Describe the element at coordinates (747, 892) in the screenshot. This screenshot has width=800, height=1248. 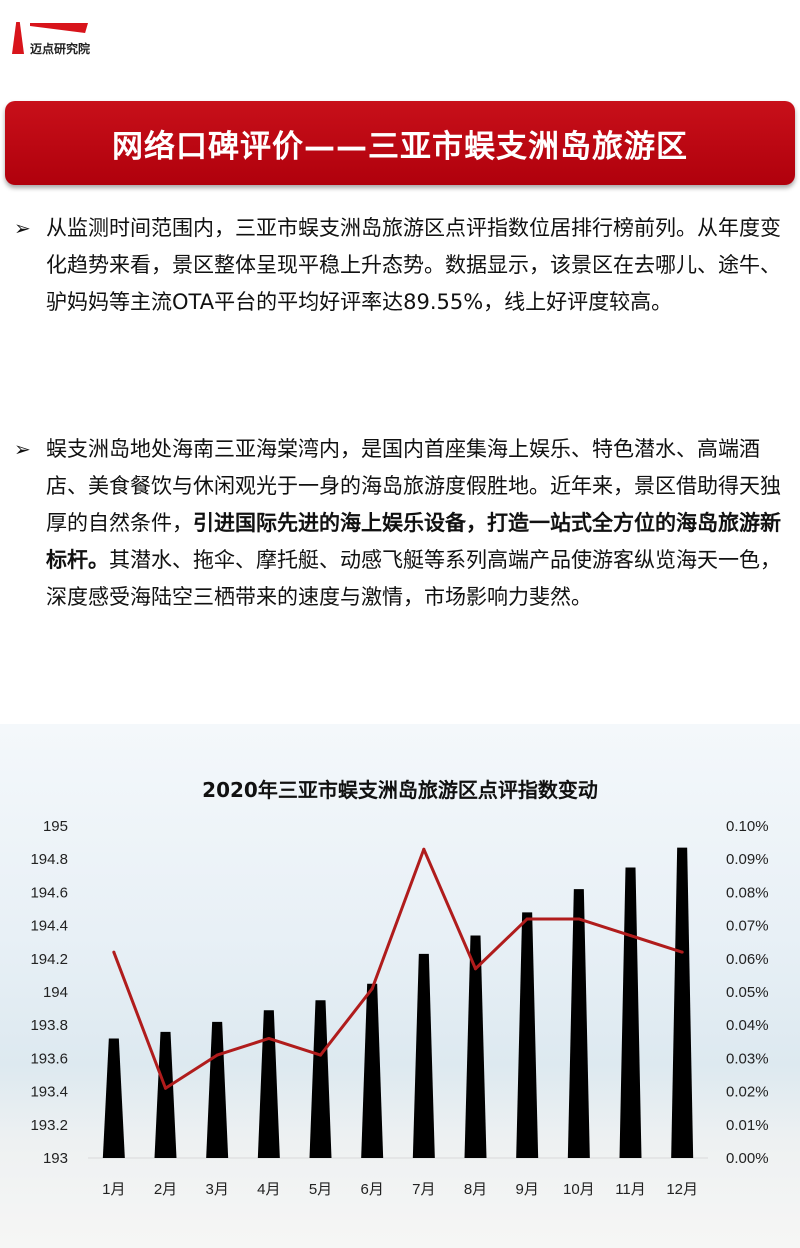
I see `right-tick-label: 0.08%` at that location.